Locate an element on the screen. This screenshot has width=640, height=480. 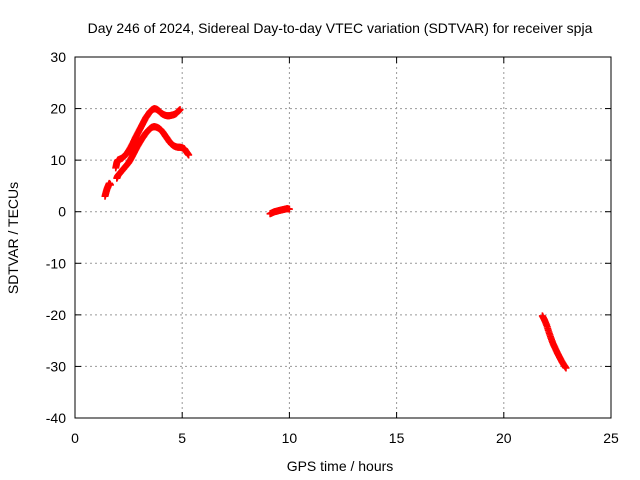
y-tick-label: 10 is located at coordinates (58, 160).